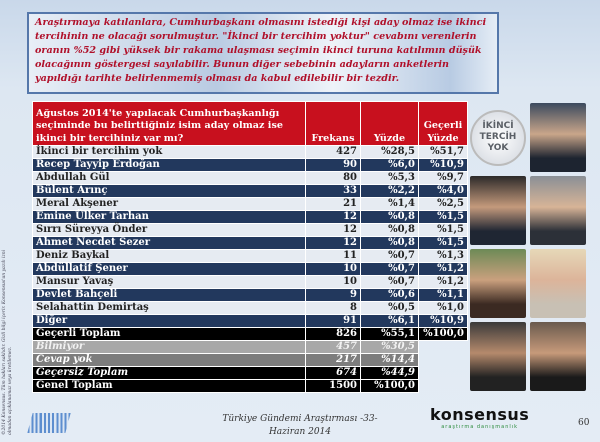 This screenshot has width=600, height=442. I want to click on table-row: Diğer 91 %6,1 %10,9, so click(250, 321).